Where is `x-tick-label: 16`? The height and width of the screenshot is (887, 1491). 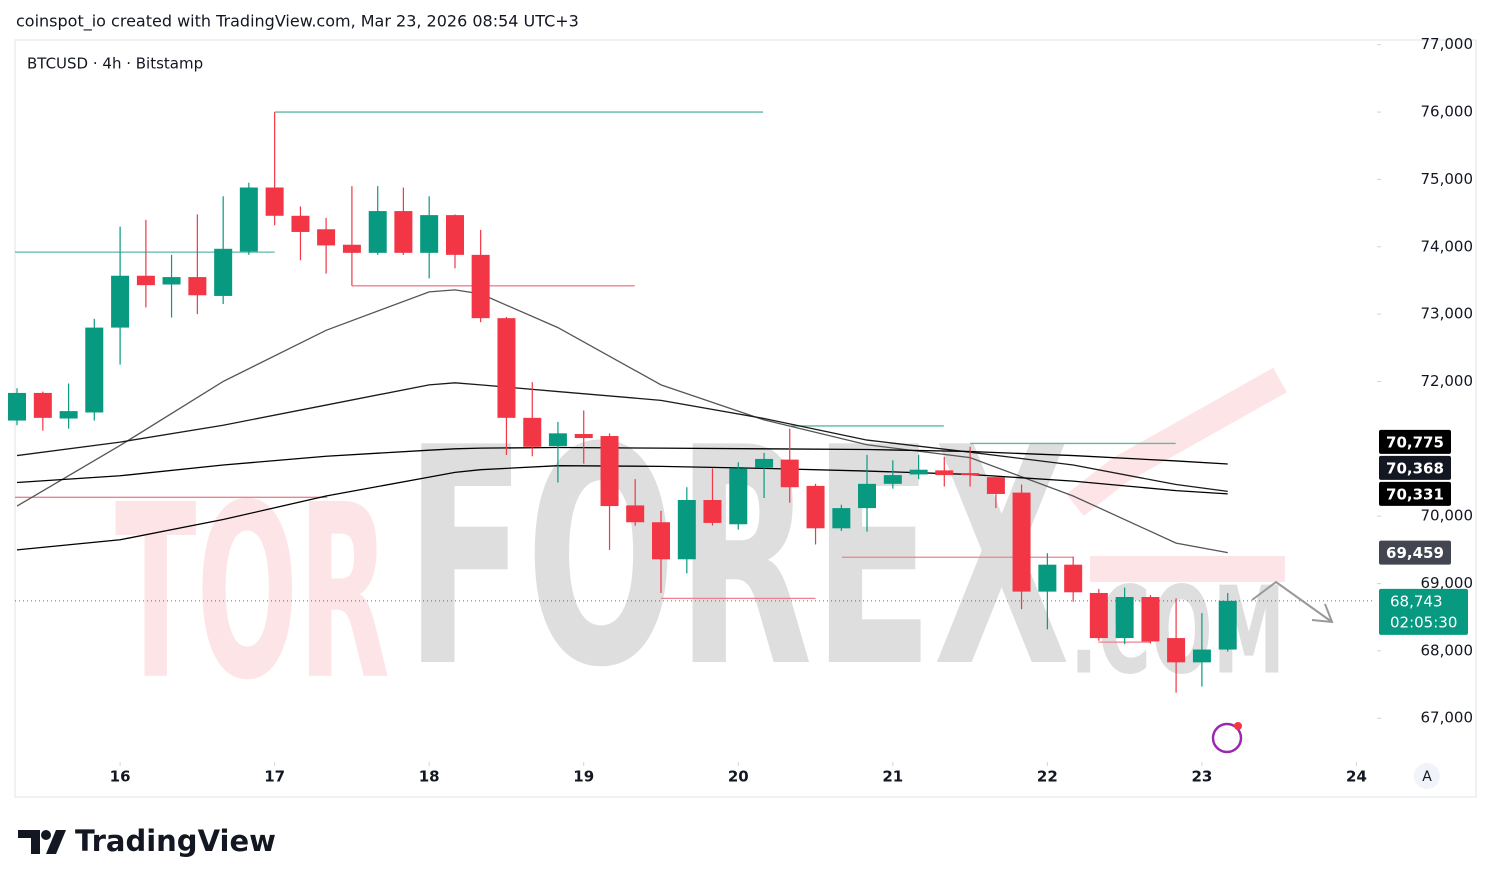 x-tick-label: 16 is located at coordinates (120, 777).